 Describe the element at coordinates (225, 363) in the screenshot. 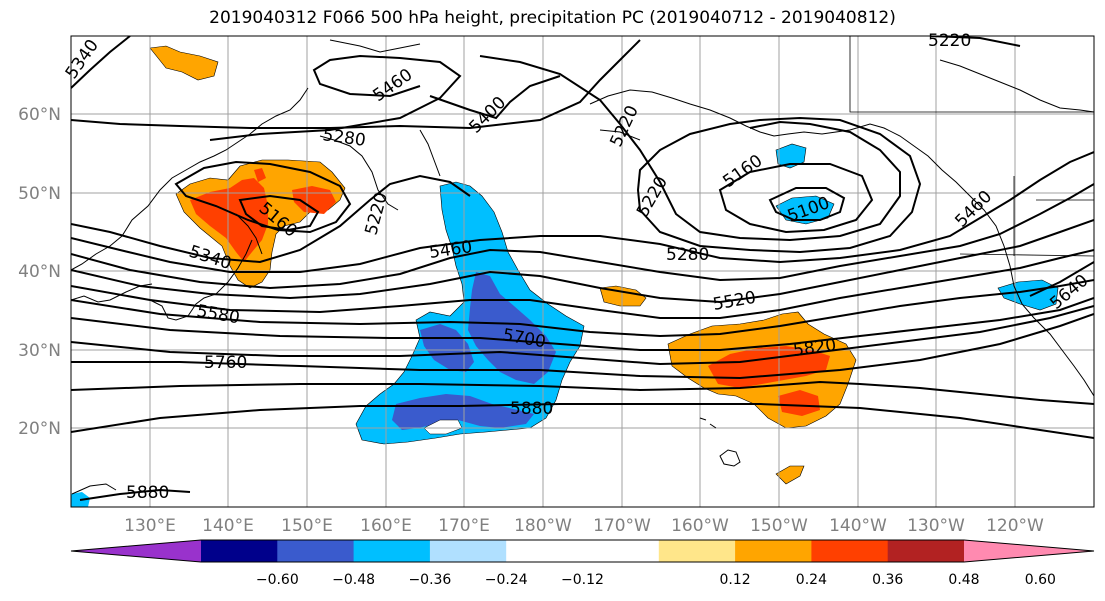

I see `contour-label: 5760` at that location.